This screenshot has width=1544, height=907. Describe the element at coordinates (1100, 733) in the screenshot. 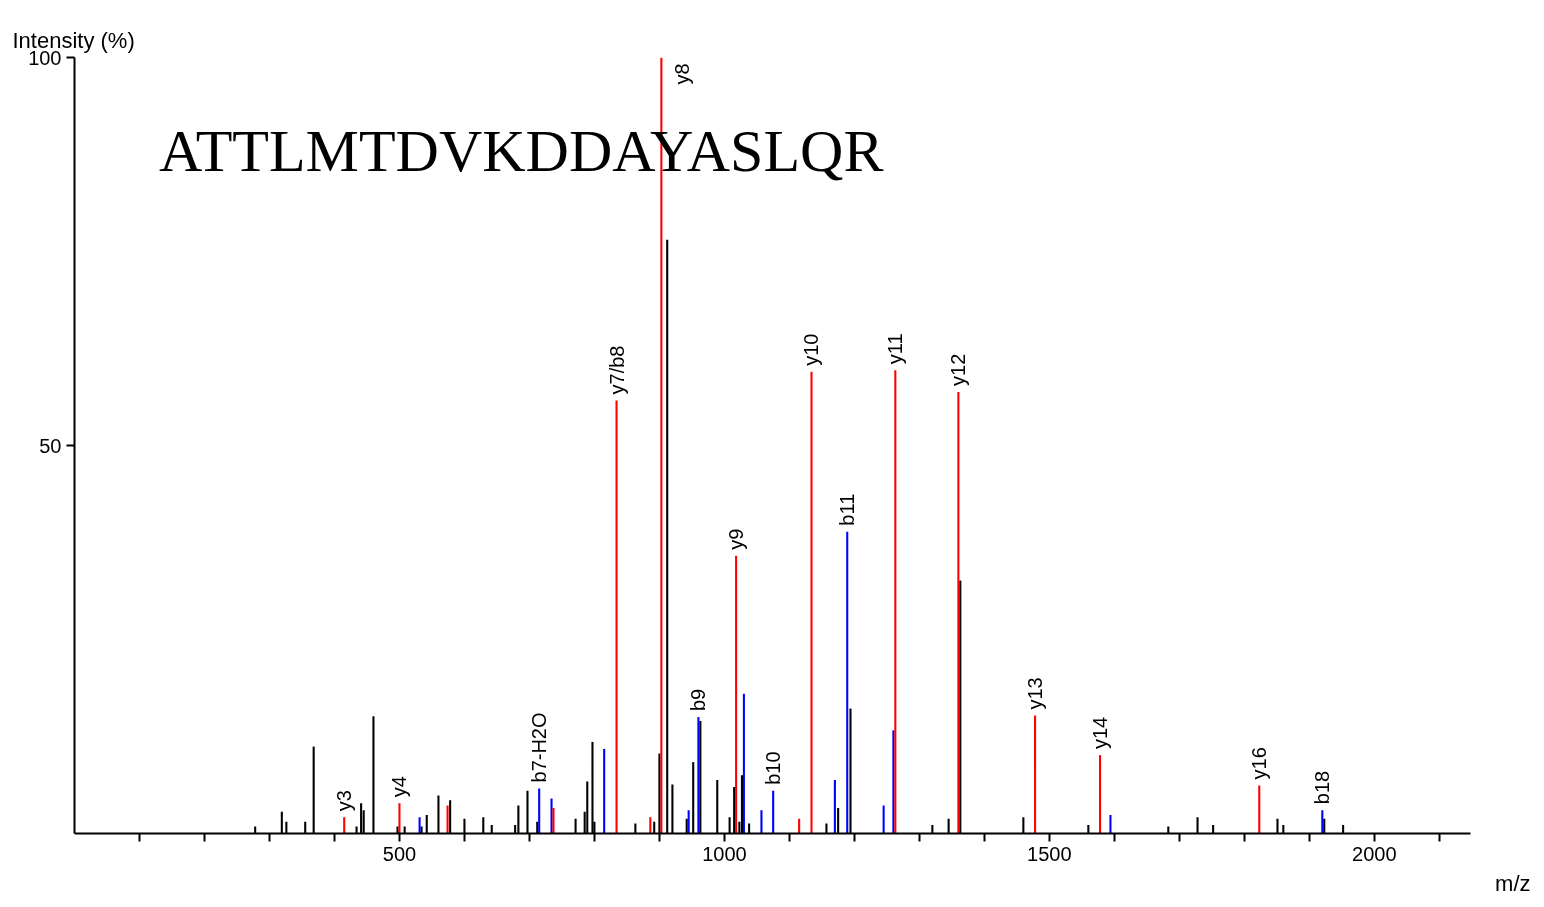

I see `annotation: y14` at that location.